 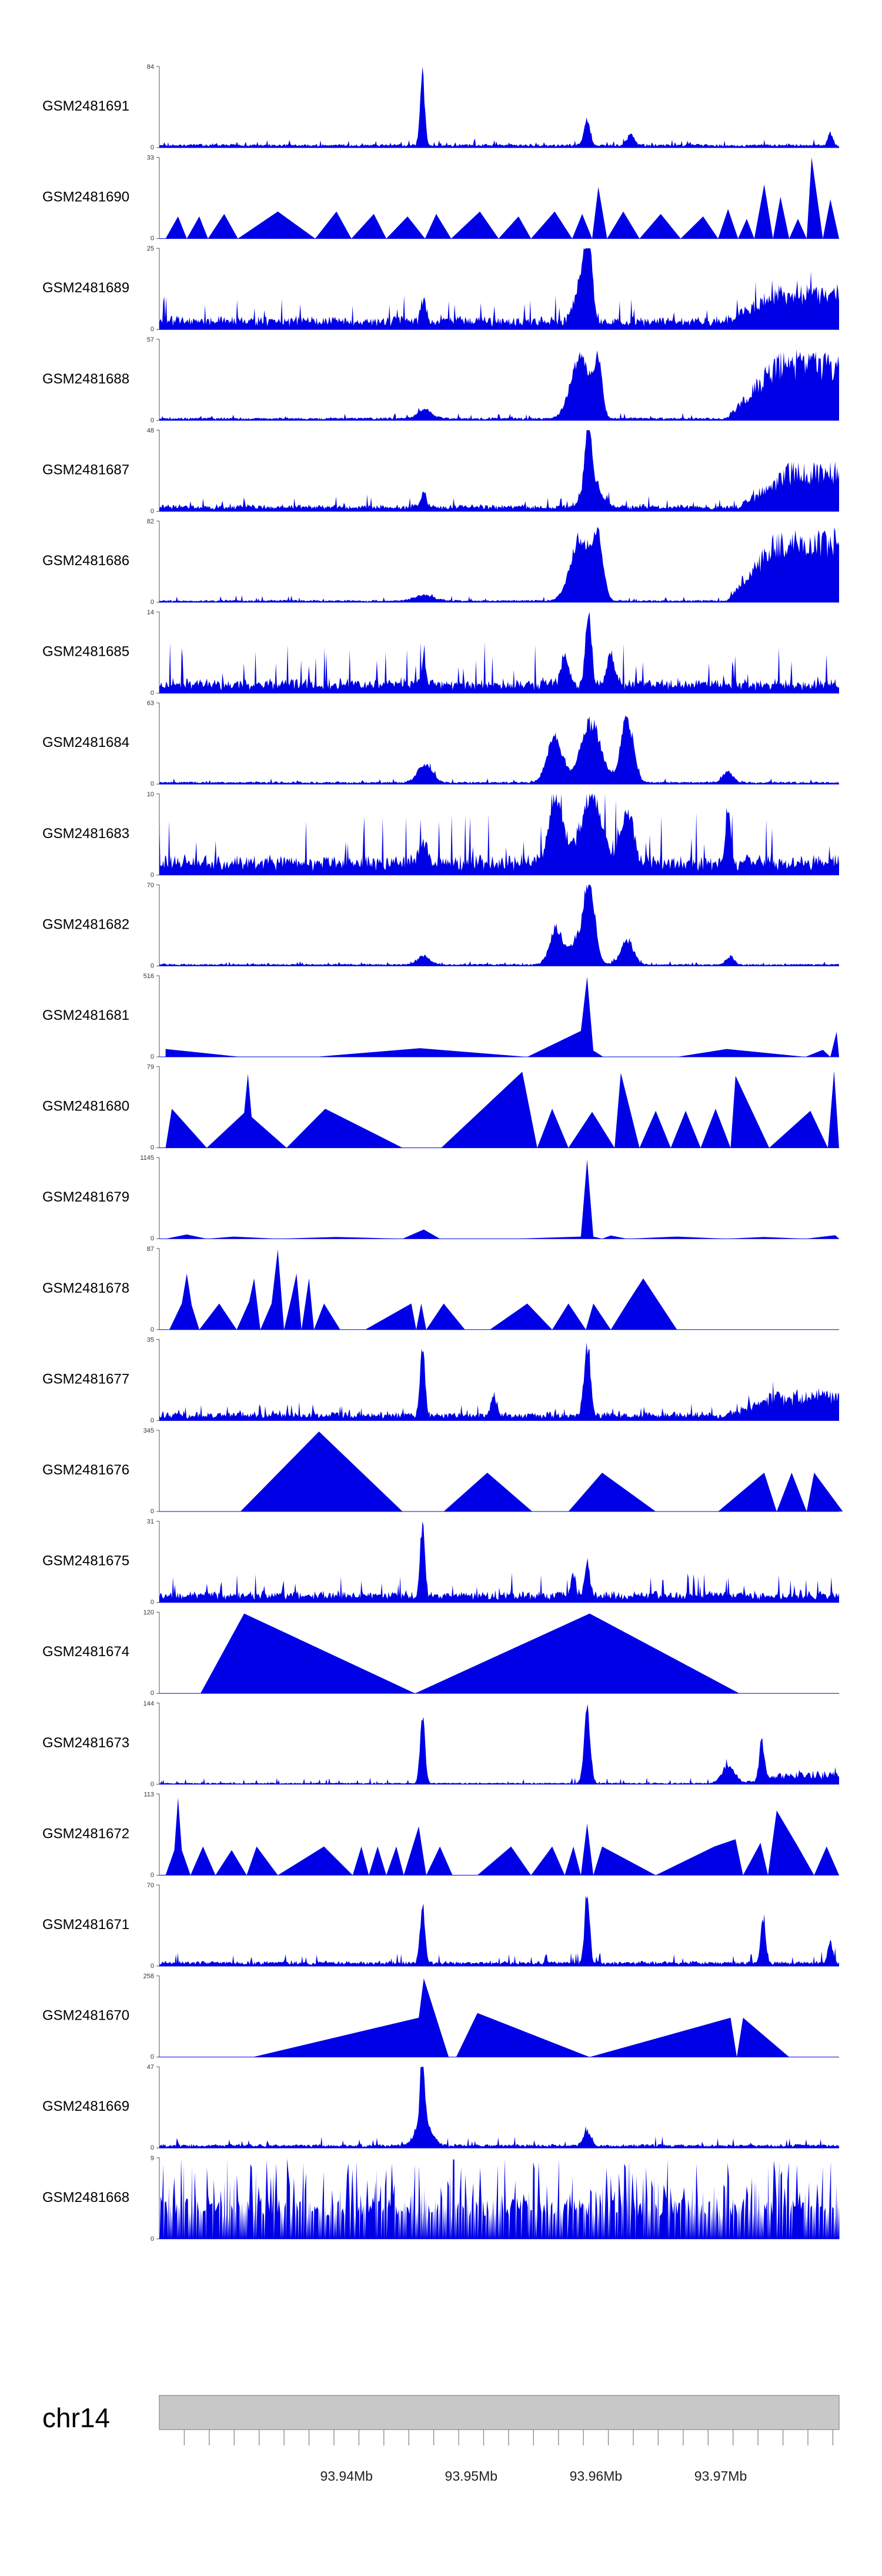 I want to click on track-label: GSM2481680, so click(x=85, y=1107).